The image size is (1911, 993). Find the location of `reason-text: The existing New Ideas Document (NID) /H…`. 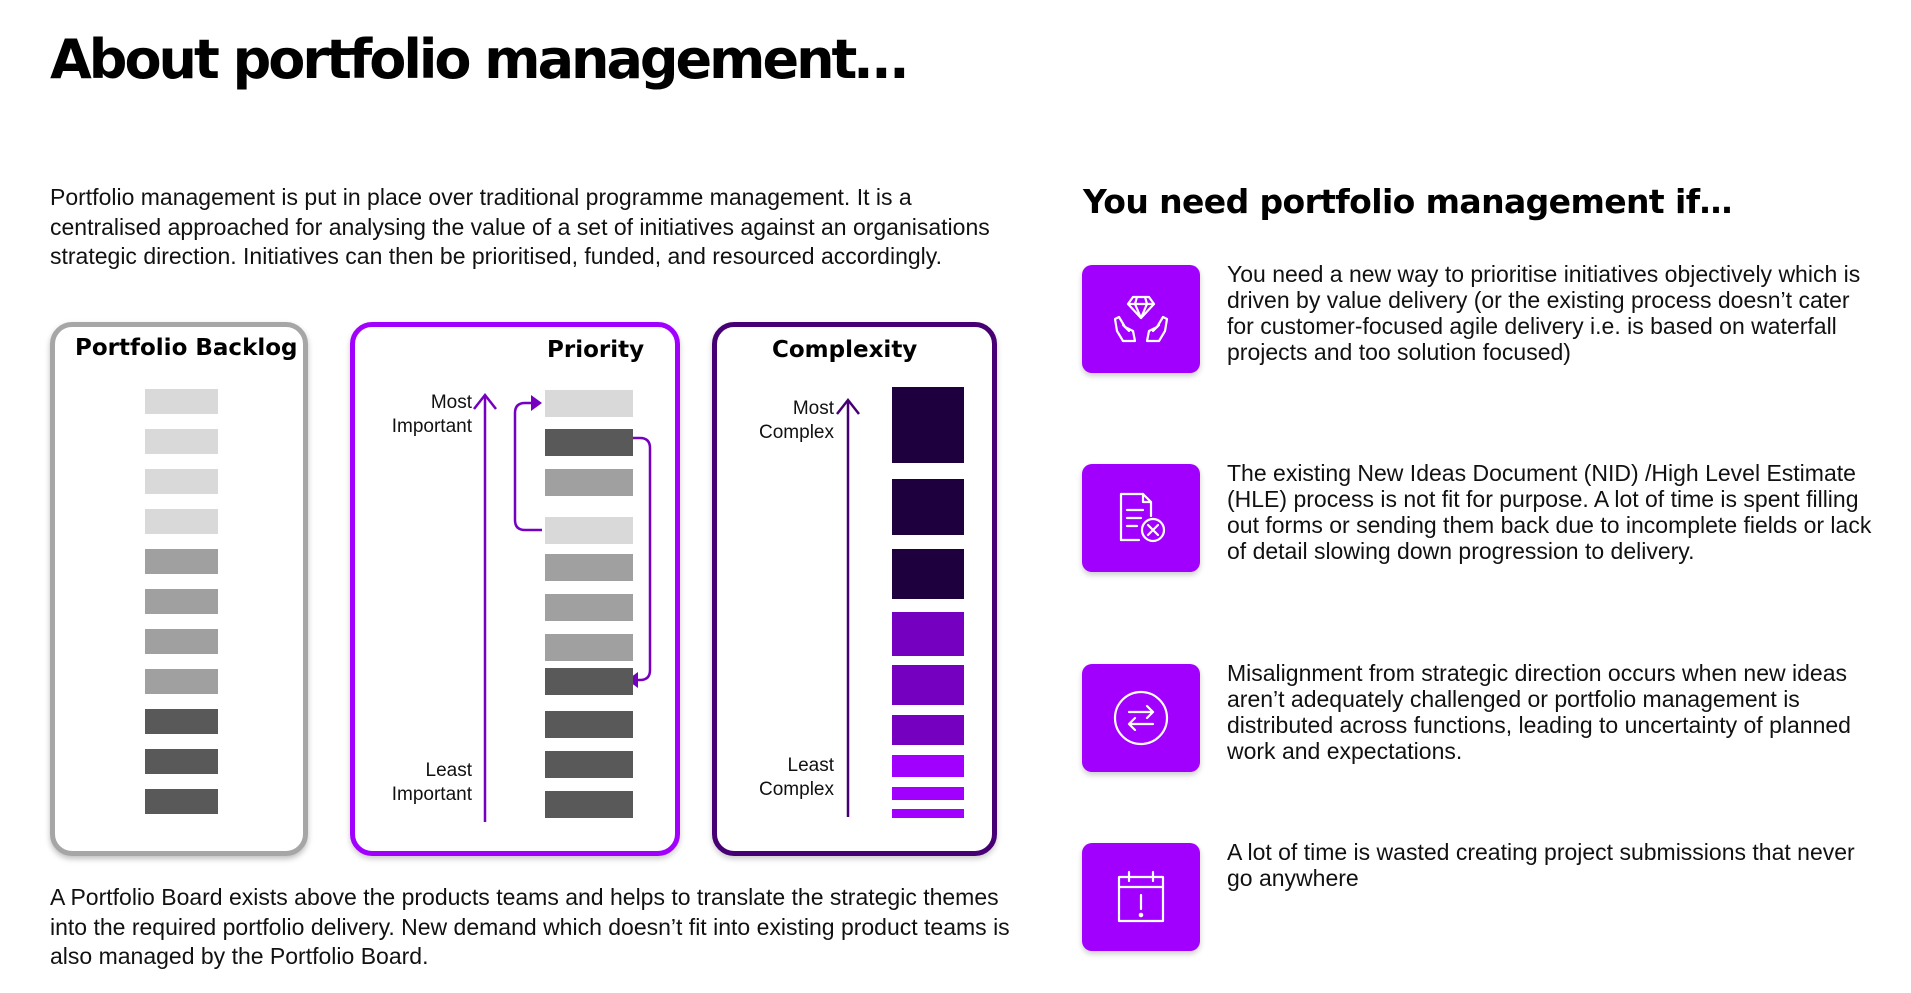

reason-text: The existing New Ideas Document (NID) /H… is located at coordinates (1549, 512).